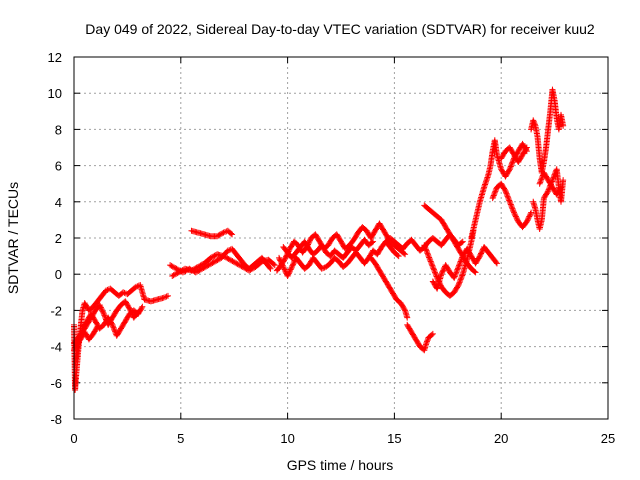 The height and width of the screenshot is (480, 640). Describe the element at coordinates (58, 274) in the screenshot. I see `y-tick-label: 0` at that location.